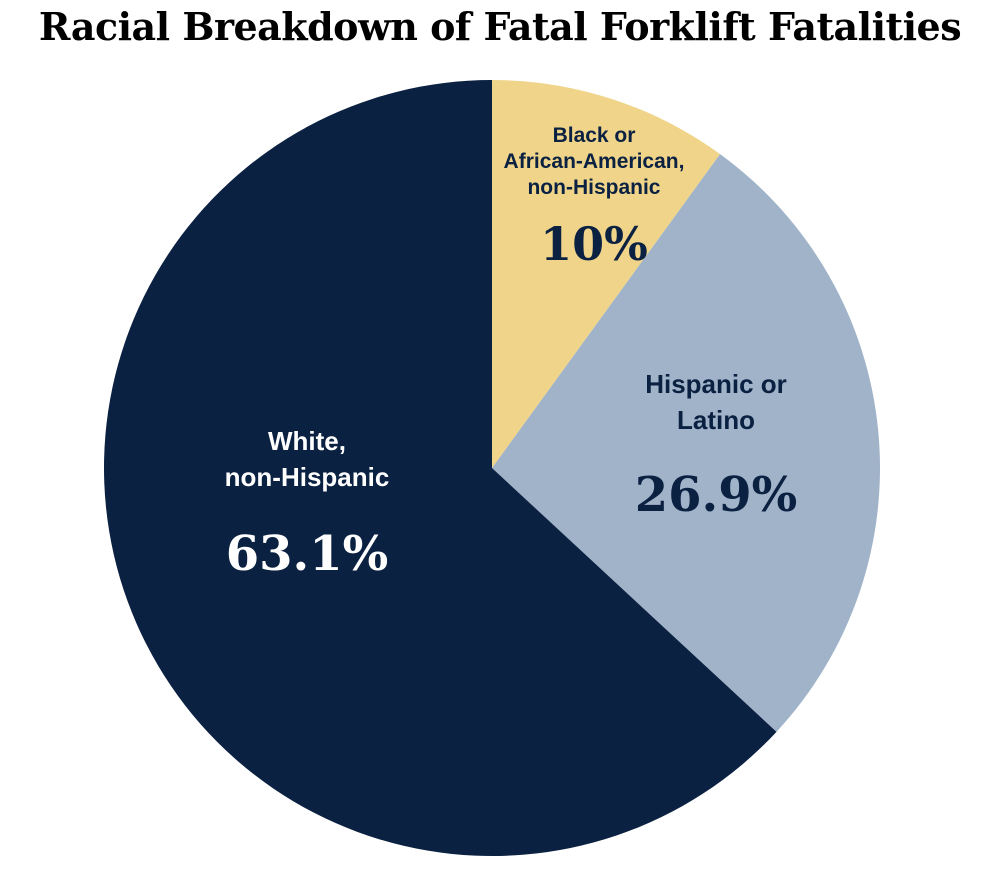 The image size is (1000, 873). Describe the element at coordinates (716, 495) in the screenshot. I see `slice-value-1: 26.9%` at that location.